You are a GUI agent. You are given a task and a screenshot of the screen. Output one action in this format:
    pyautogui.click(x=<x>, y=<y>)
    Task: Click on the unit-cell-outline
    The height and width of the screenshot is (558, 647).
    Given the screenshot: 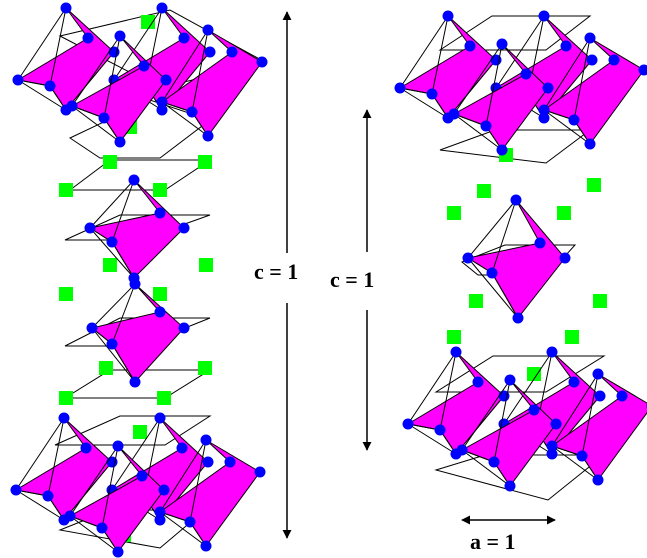 What is the action you would take?
    pyautogui.click(x=515, y=146)
    